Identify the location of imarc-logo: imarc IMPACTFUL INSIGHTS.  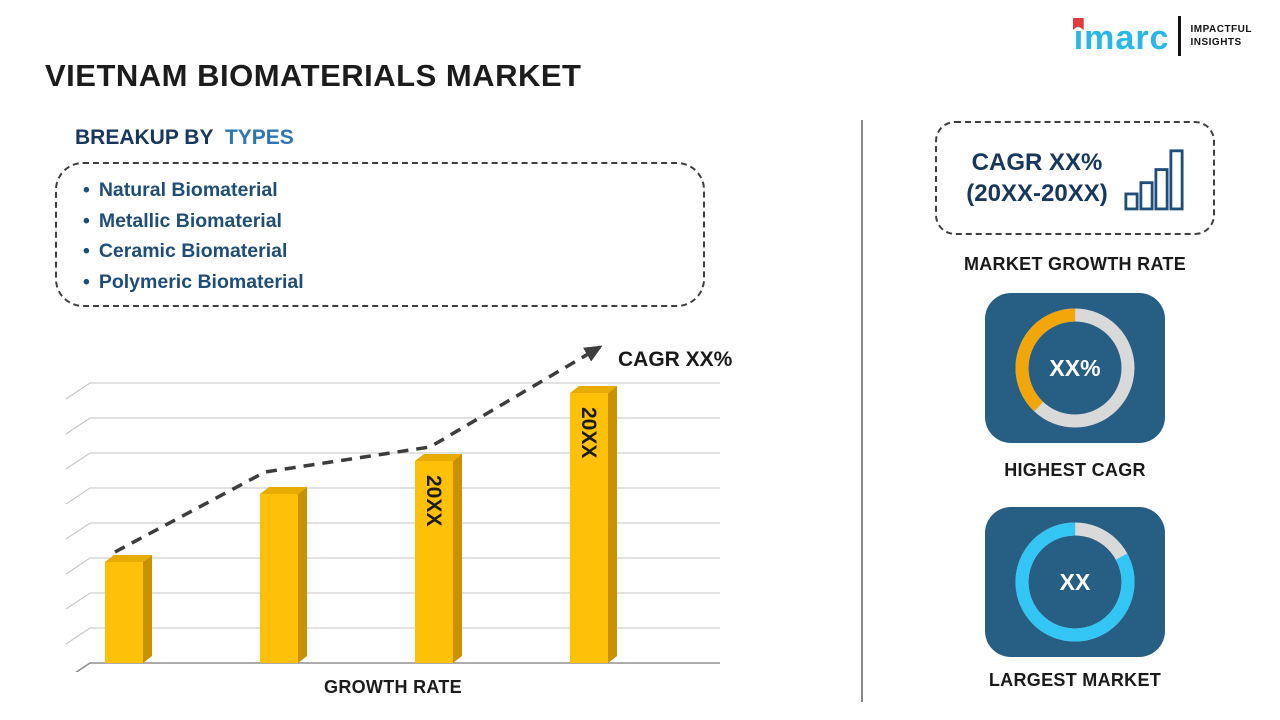
(1162, 36).